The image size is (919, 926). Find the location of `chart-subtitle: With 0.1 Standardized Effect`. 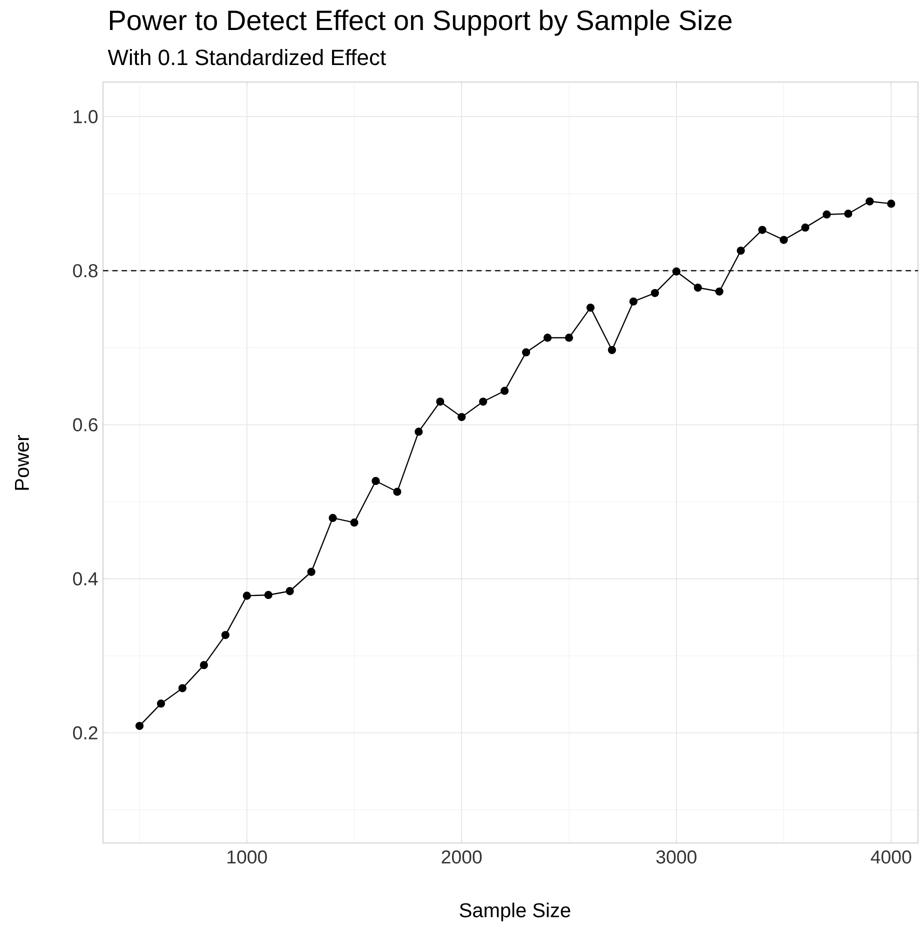

chart-subtitle: With 0.1 Standardized Effect is located at coordinates (247, 57).